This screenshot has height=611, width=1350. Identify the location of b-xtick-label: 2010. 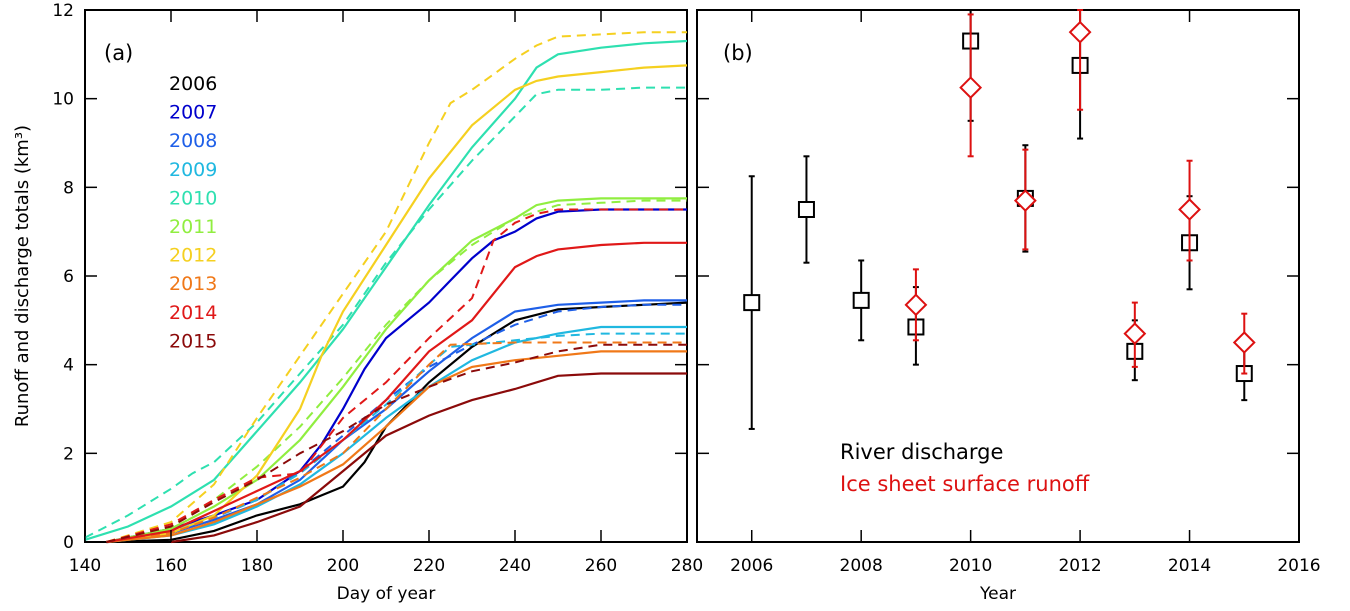
(970, 566).